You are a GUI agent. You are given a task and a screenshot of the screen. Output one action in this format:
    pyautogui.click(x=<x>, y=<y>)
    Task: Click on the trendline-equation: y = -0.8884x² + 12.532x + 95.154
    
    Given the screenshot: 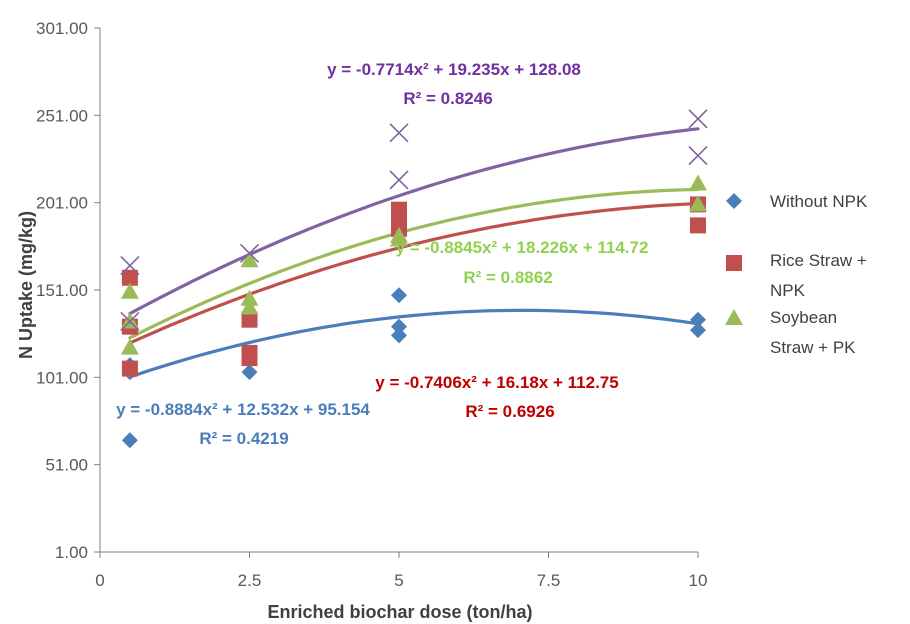 What is the action you would take?
    pyautogui.click(x=243, y=409)
    